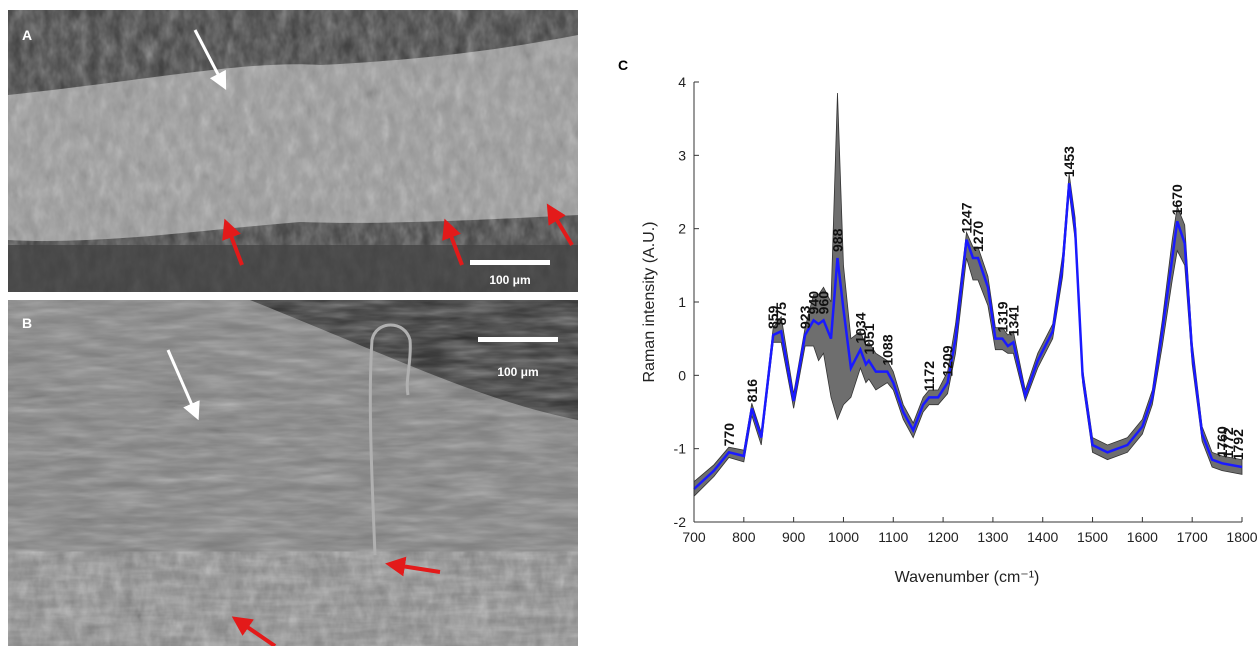  What do you see at coordinates (752, 391) in the screenshot?
I see `peak-label: 816` at bounding box center [752, 391].